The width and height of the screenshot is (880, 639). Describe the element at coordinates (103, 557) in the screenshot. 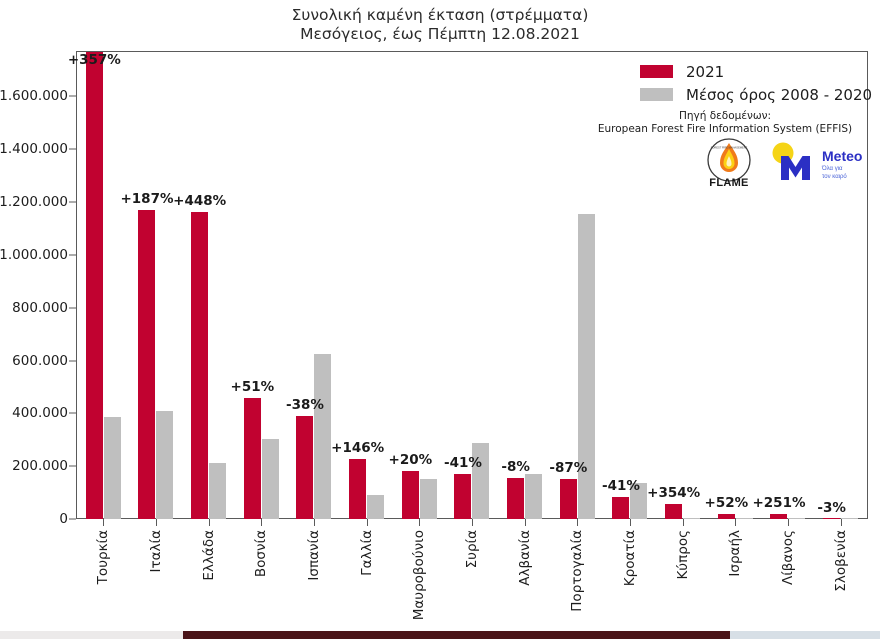

I see `x-axis-category-label: Τουρκία` at that location.